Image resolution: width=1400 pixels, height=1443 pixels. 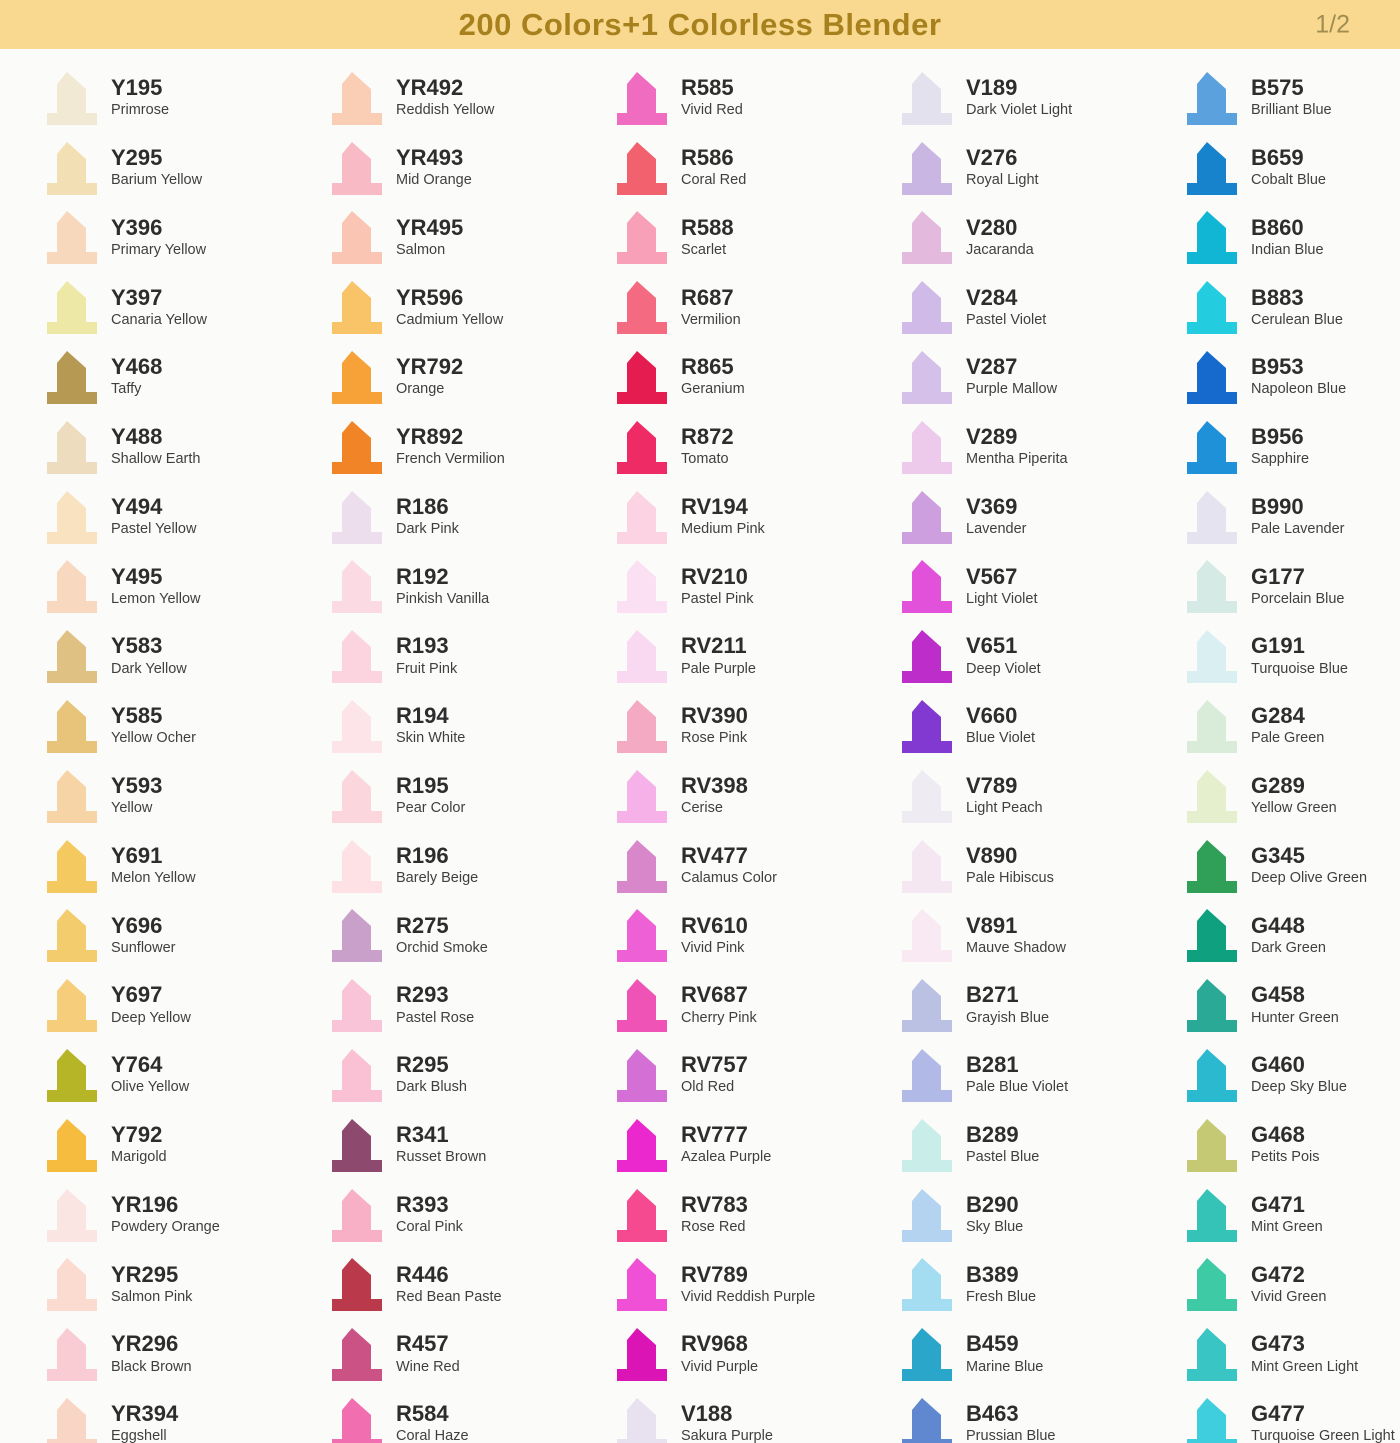 I want to click on color-labels: RV390 Rose Pink, so click(x=714, y=726).